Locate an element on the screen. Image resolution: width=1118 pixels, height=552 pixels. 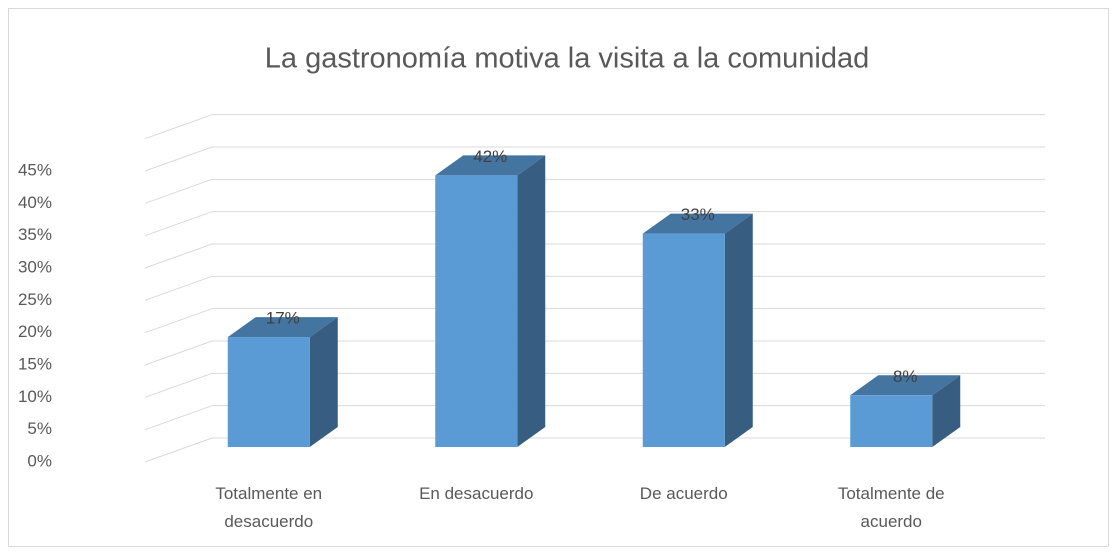
y-tick-label: 35% is located at coordinates (35, 234).